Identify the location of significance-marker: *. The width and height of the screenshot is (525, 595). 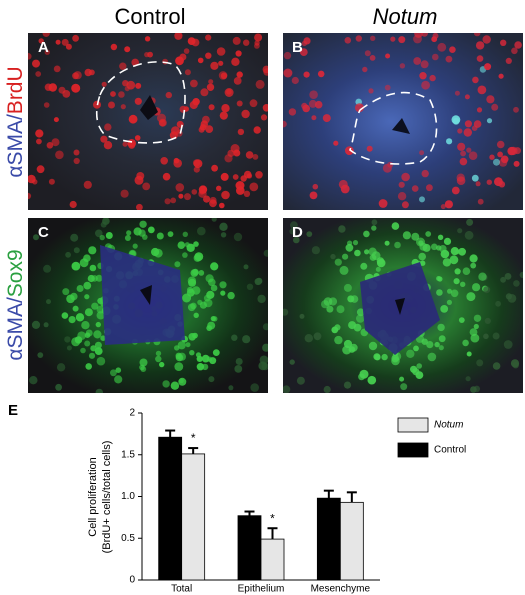
(193, 438).